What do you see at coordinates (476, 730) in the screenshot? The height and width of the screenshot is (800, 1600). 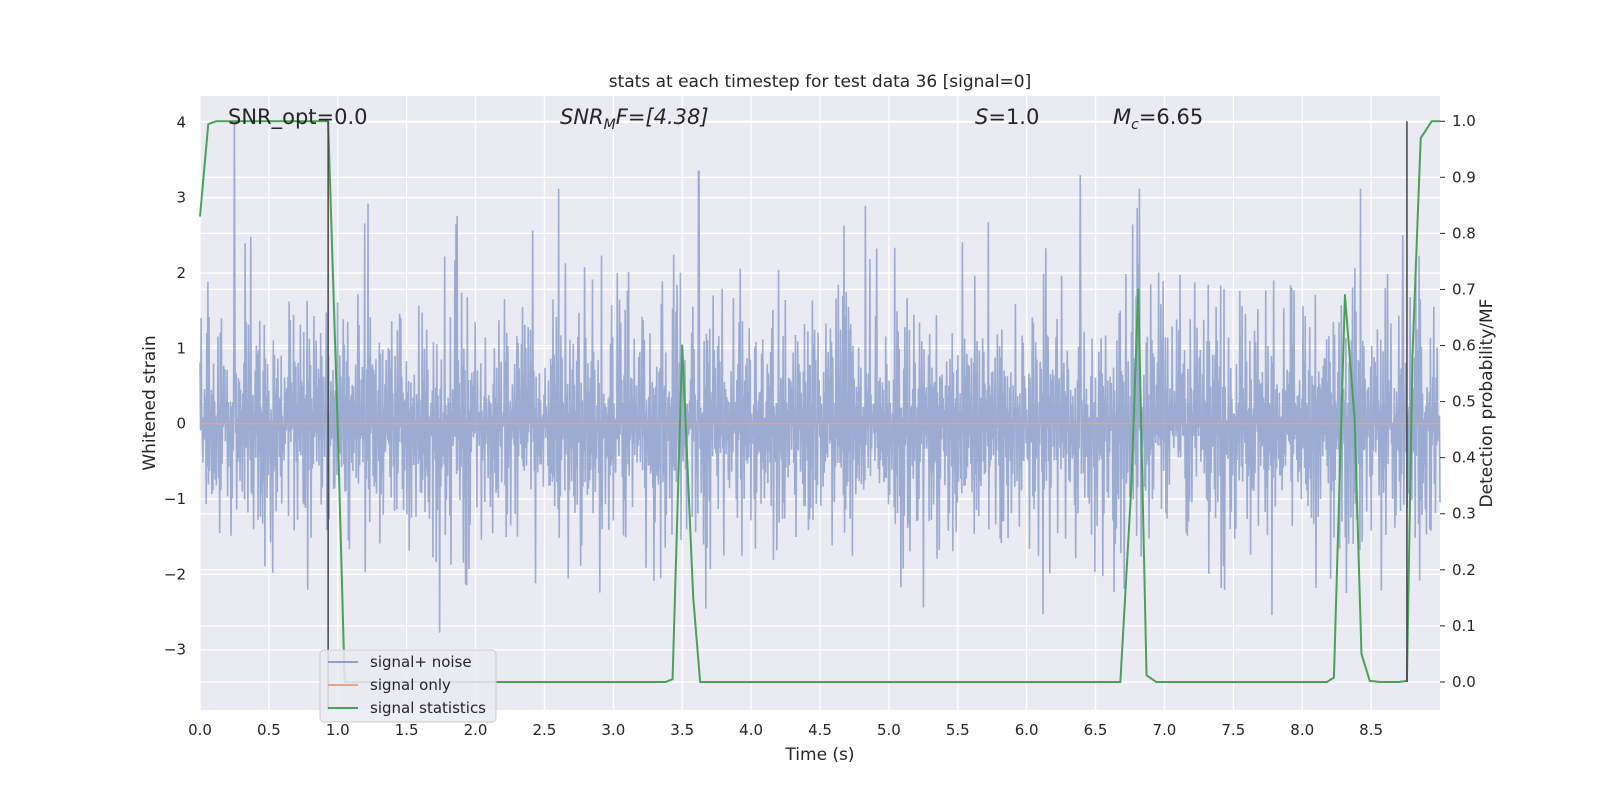 I see `x-tick-label: 2.0` at bounding box center [476, 730].